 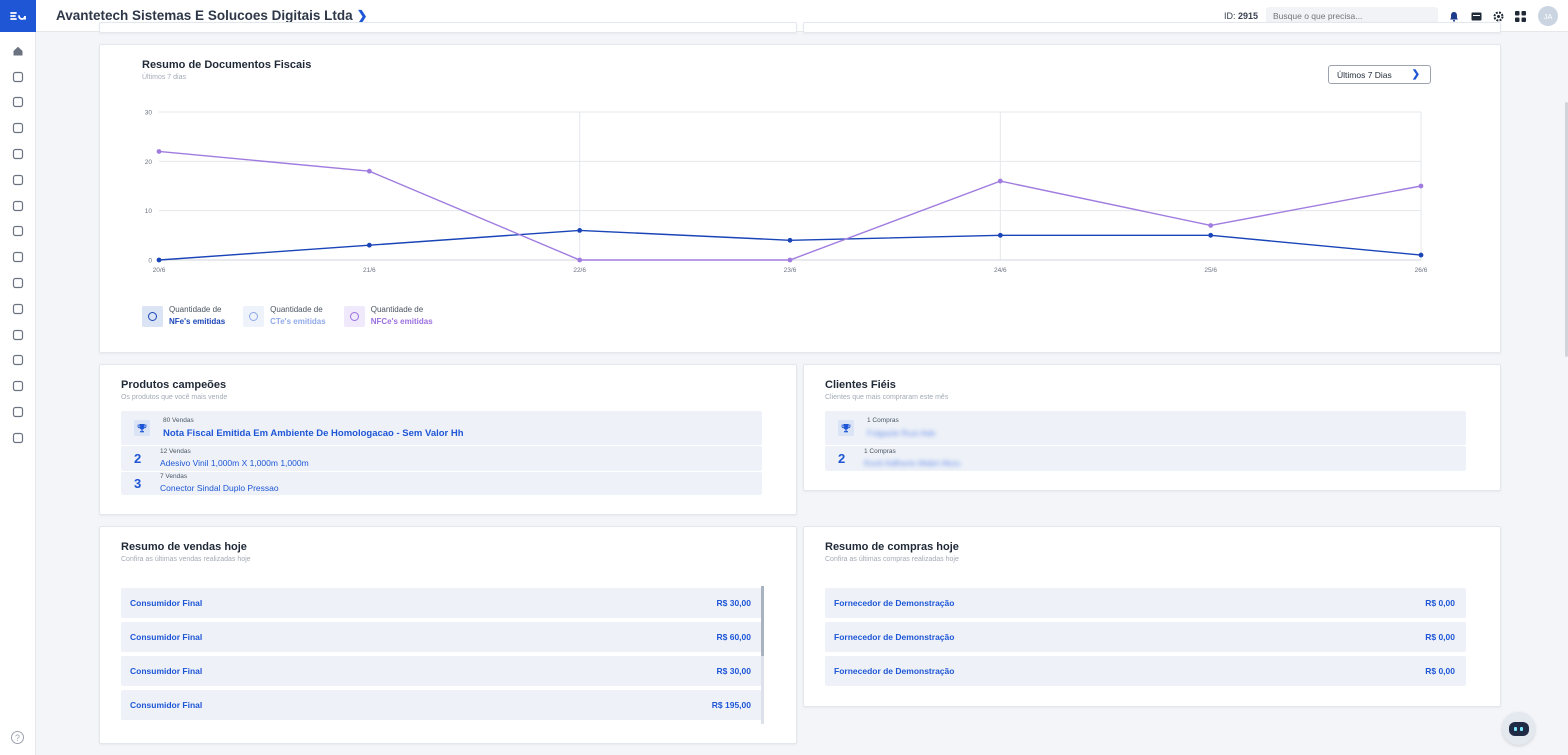 What do you see at coordinates (1145, 428) in the screenshot?
I see `client-rank-1: 1 Compras Fulgazie Ruxi Ade` at bounding box center [1145, 428].